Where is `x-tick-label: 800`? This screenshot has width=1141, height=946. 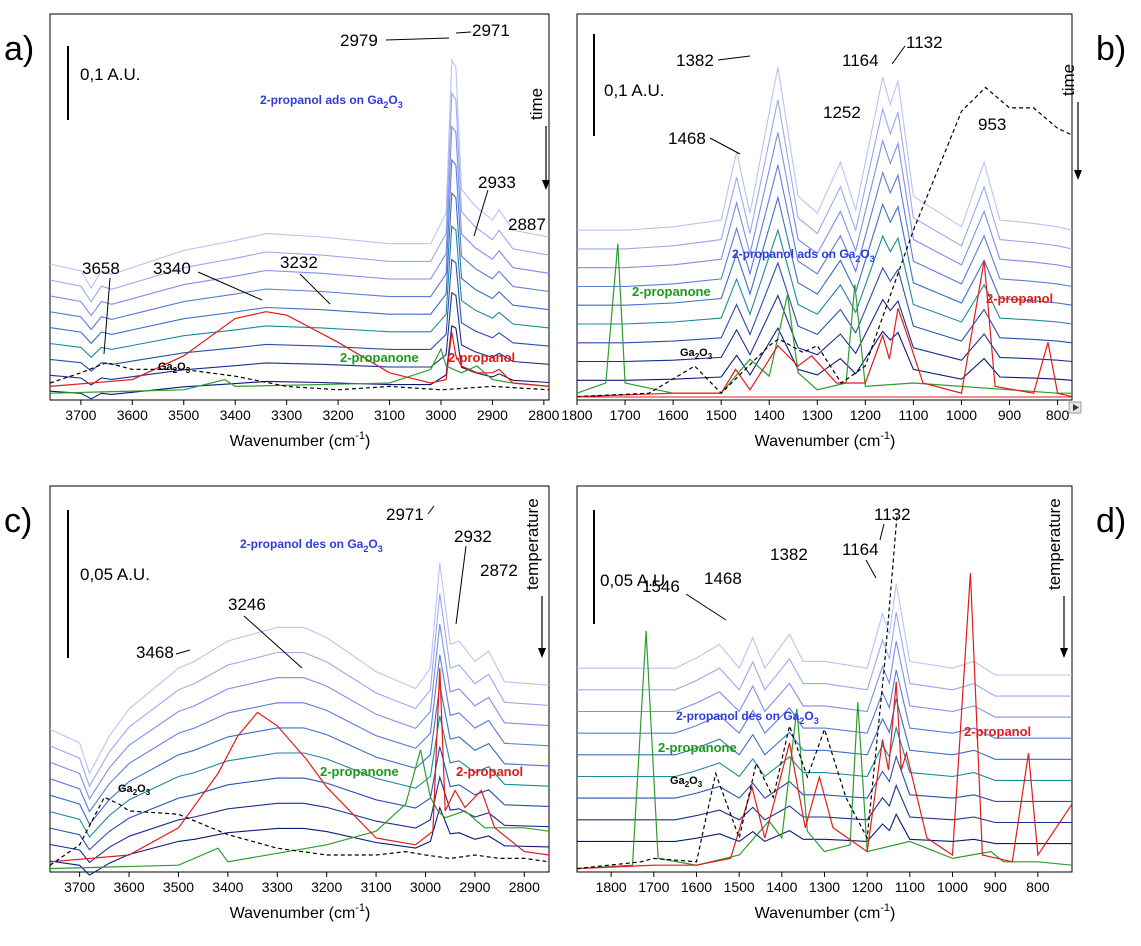
x-tick-label: 800 is located at coordinates (1058, 415).